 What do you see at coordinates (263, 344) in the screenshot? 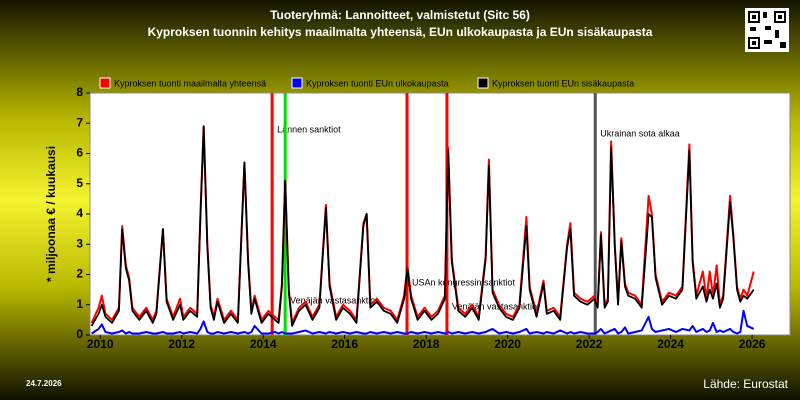
I see `x-tick-label: 2014` at bounding box center [263, 344].